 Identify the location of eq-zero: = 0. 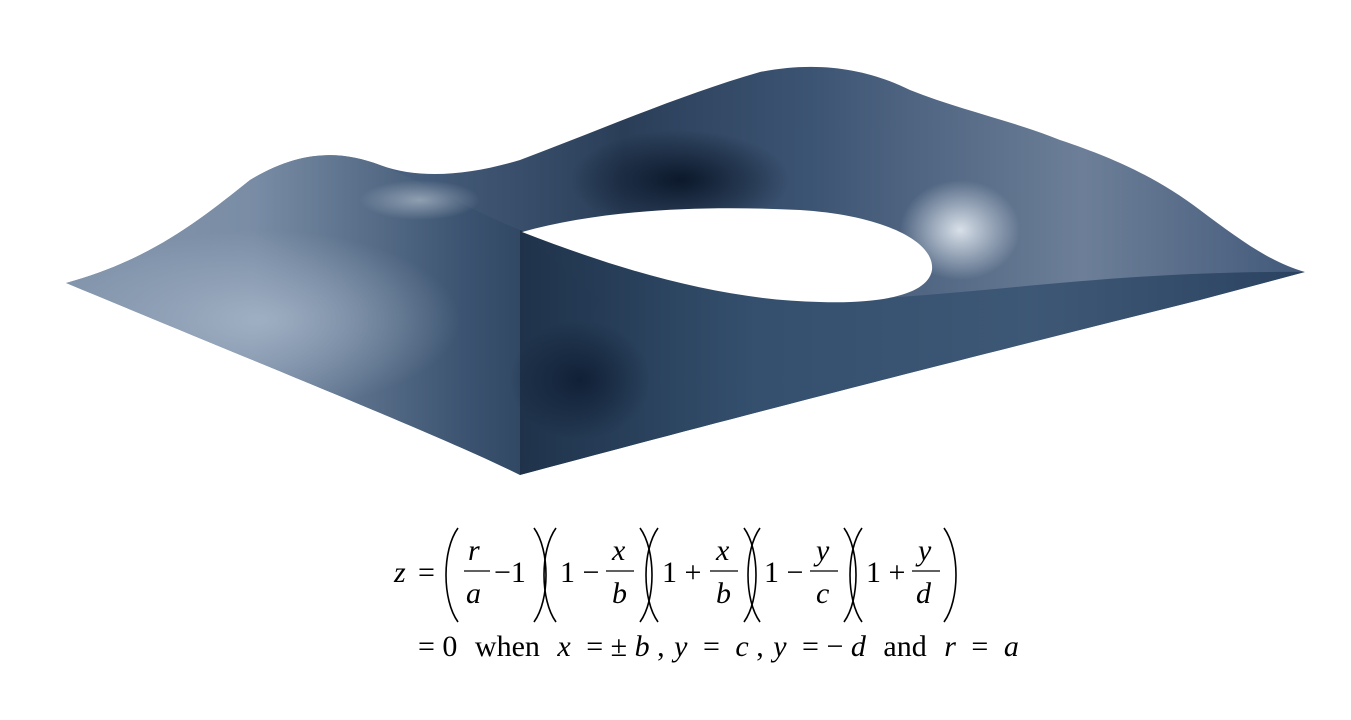
(437, 646).